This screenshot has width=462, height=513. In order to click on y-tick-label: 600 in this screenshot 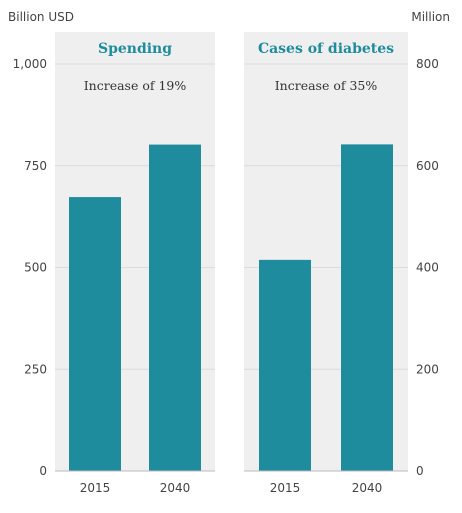, I will do `click(427, 166)`.